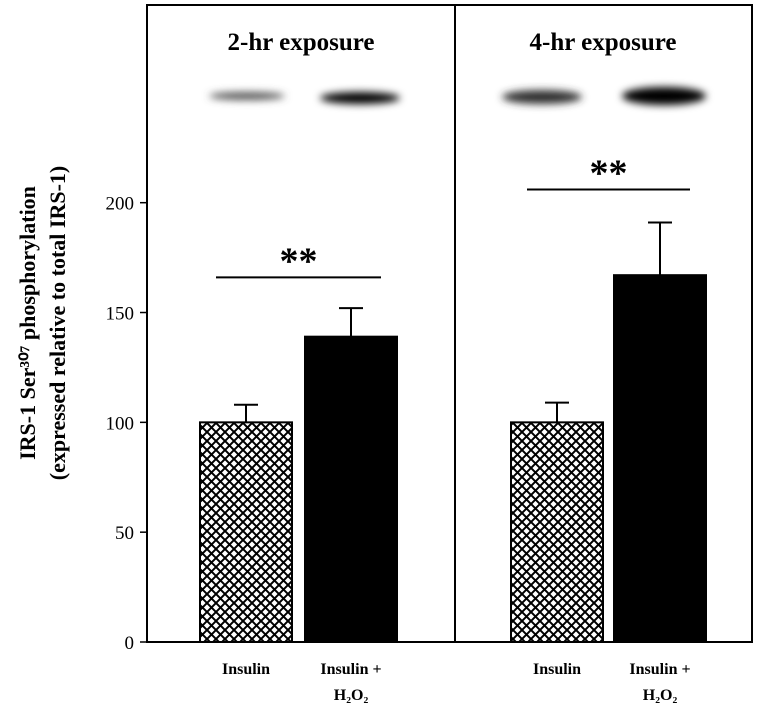 The height and width of the screenshot is (720, 767). I want to click on western-blot, so click(457, 96).